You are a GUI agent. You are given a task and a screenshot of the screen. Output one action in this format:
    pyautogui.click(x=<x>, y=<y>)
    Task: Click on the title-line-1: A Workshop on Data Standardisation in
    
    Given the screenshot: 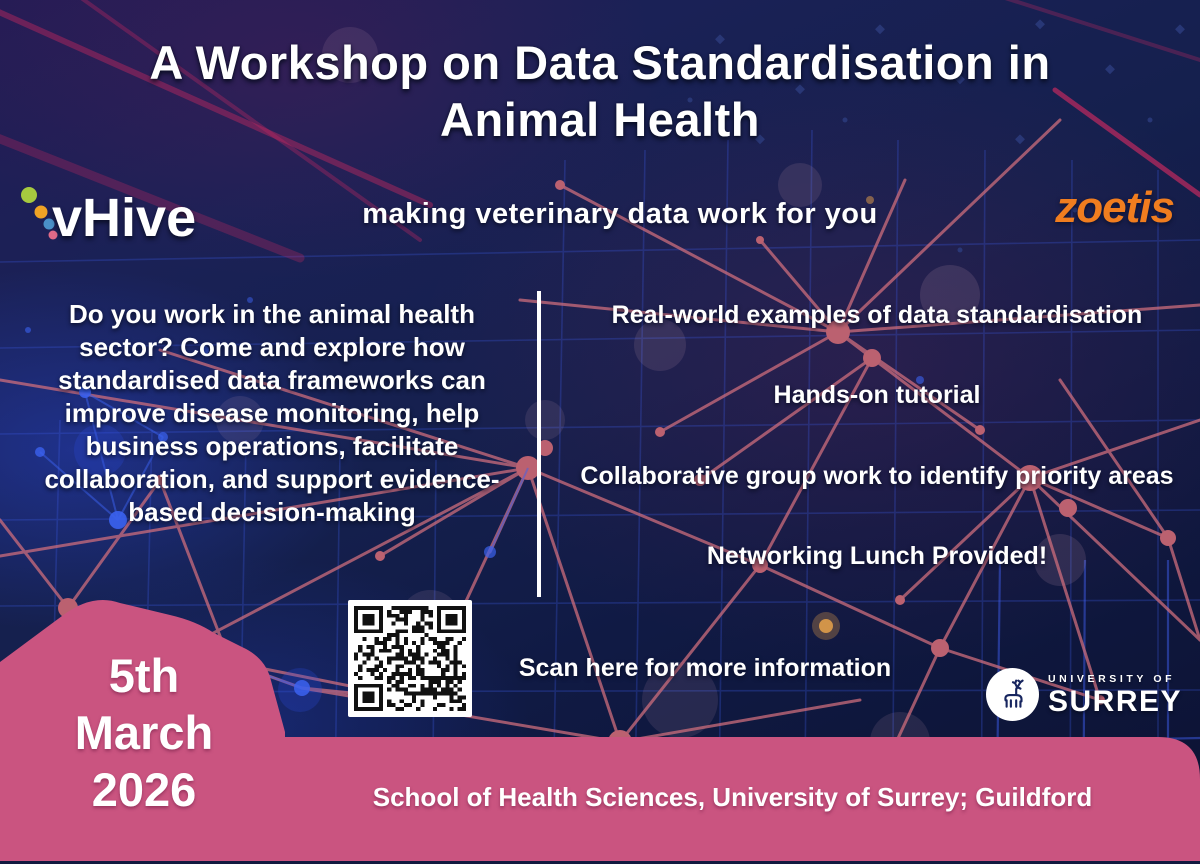 What is the action you would take?
    pyautogui.click(x=600, y=62)
    